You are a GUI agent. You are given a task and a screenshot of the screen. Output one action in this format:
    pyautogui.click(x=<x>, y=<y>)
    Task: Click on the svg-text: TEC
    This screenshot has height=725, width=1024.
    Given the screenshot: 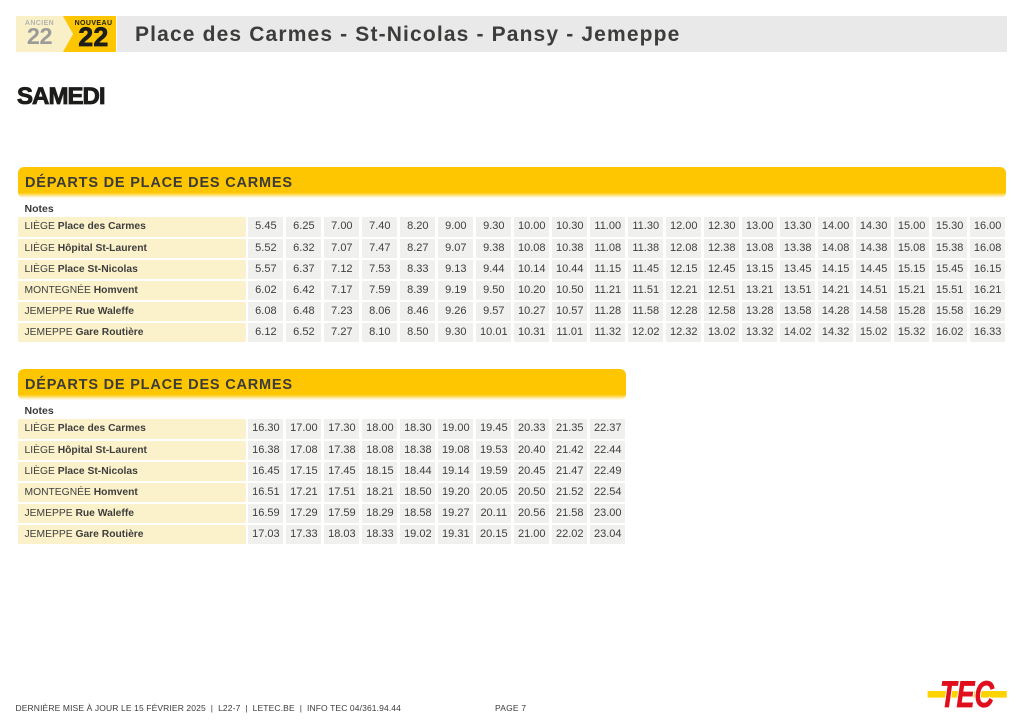 What is the action you would take?
    pyautogui.click(x=967, y=694)
    